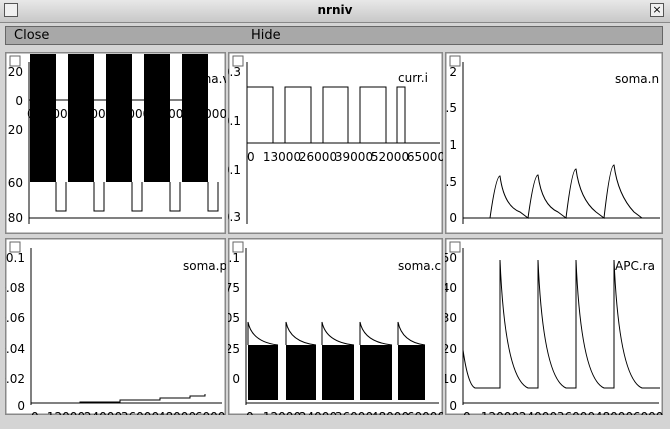  I want to click on graph-panel: soma.v20020608003000600090001200015000, so click(115, 143).